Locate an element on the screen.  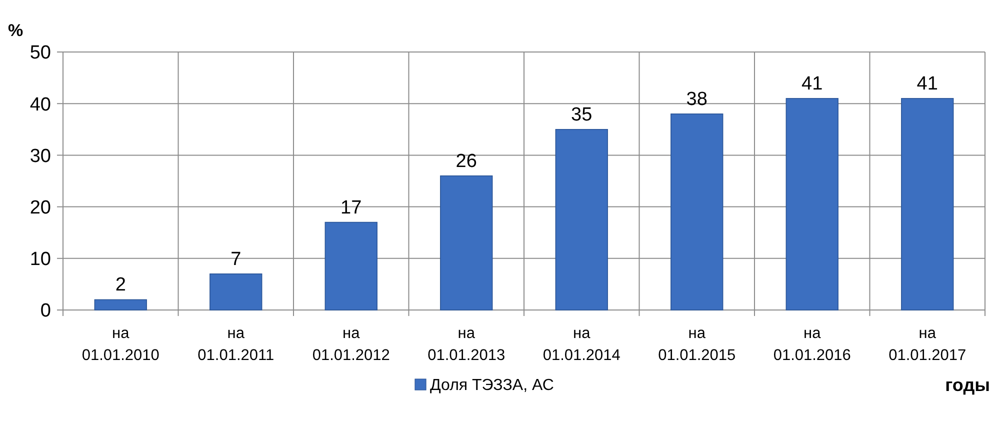
x-tick-label: на 01.01.2010 is located at coordinates (121, 344).